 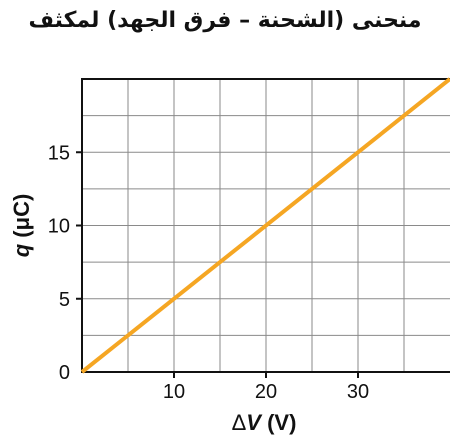 I want to click on x-axis-label: ΔV (V), so click(x=264, y=422).